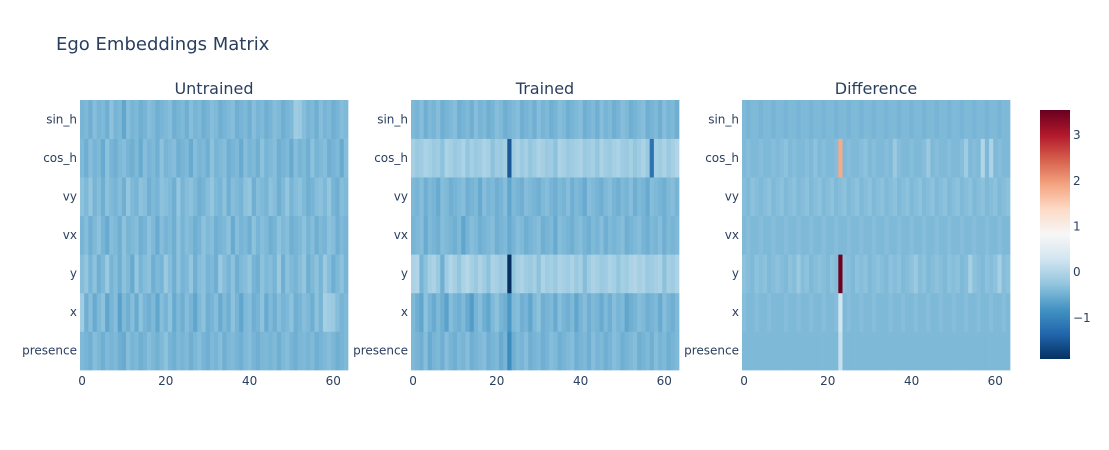 The width and height of the screenshot is (1109, 450). Describe the element at coordinates (1077, 272) in the screenshot. I see `colorbar-tick-label: 0` at that location.